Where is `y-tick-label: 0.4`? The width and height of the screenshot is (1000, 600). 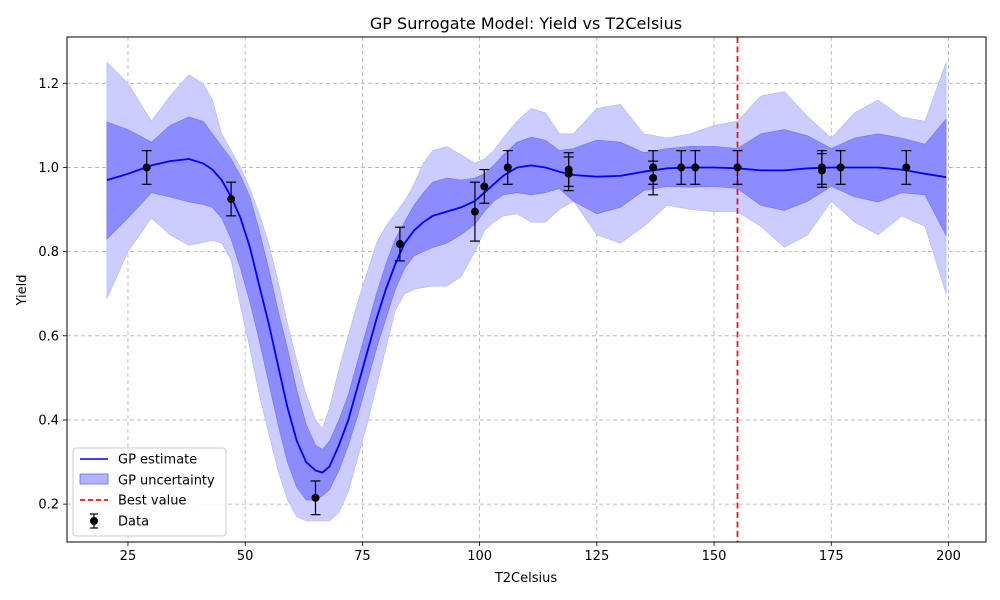
y-tick-label: 0.4 is located at coordinates (48, 420).